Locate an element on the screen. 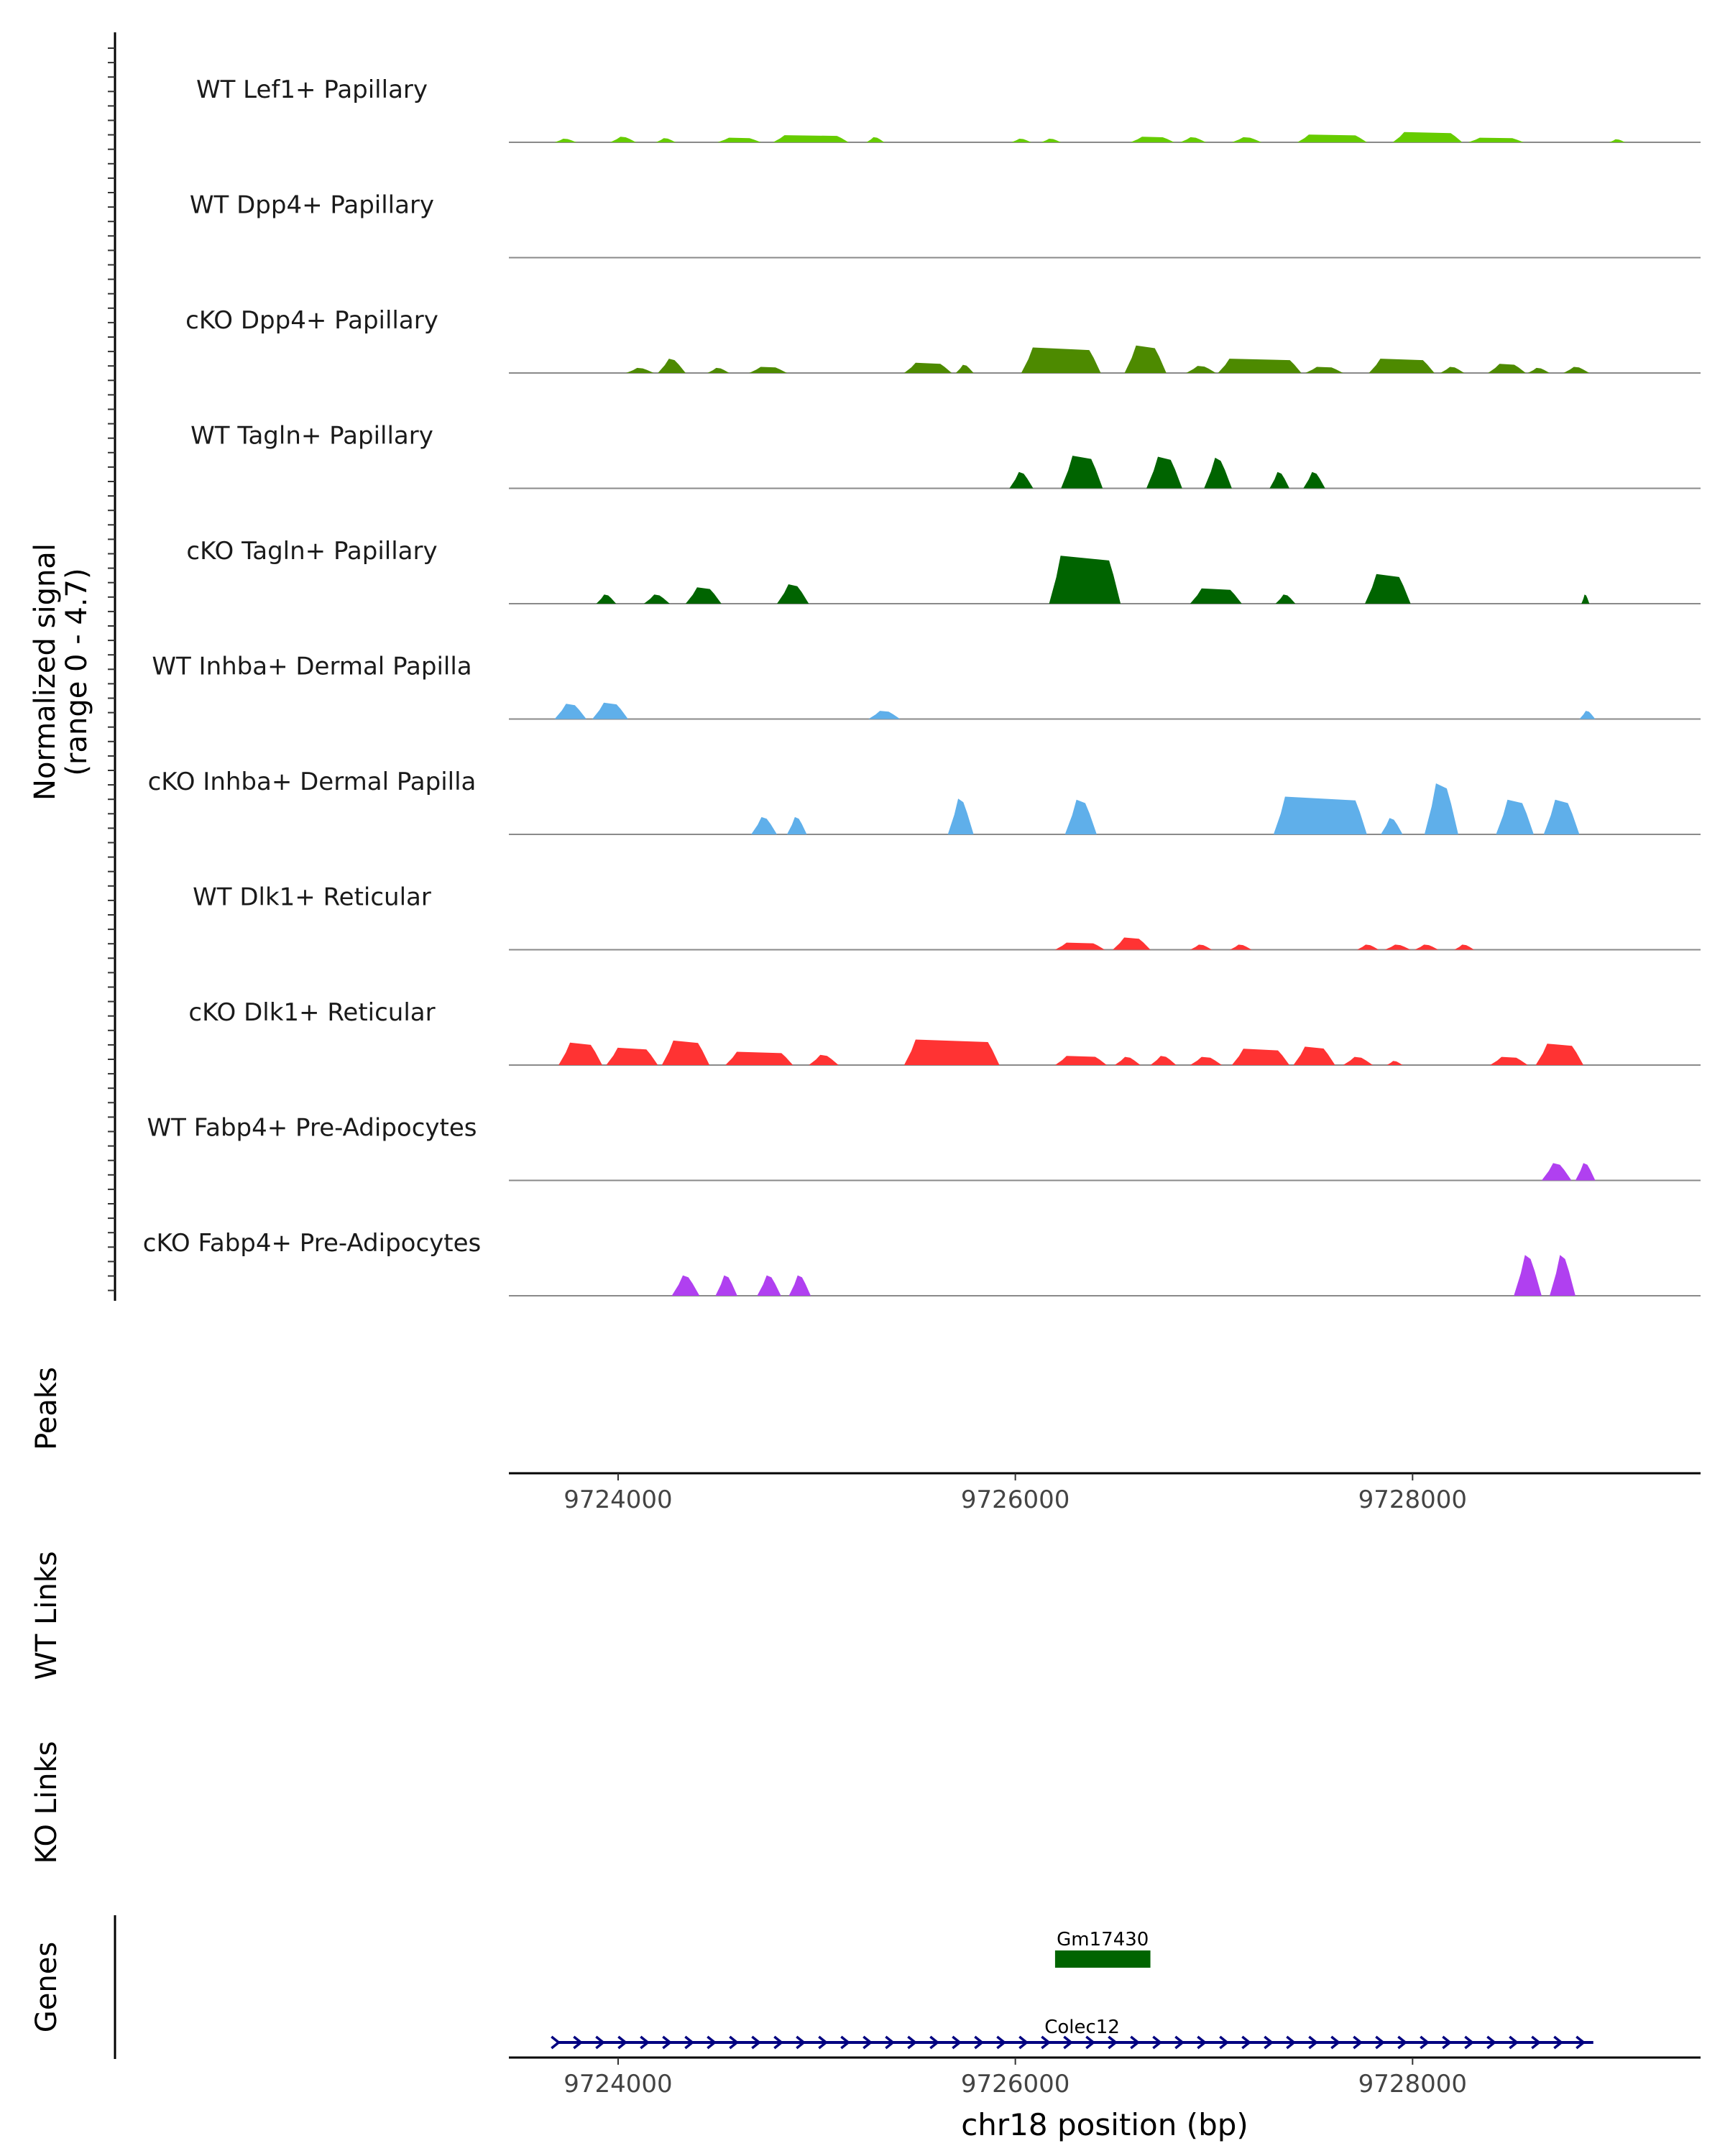 The width and height of the screenshot is (1725, 2156). gene-label: Colec12 is located at coordinates (1082, 2027).